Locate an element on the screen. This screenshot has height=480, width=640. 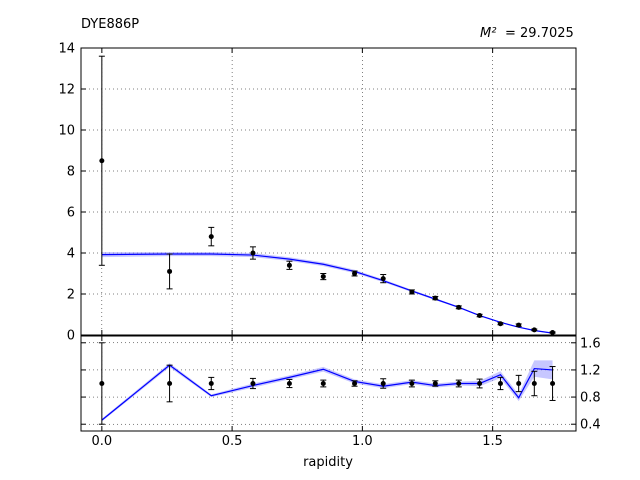
ratio-data-points is located at coordinates (327, 383).